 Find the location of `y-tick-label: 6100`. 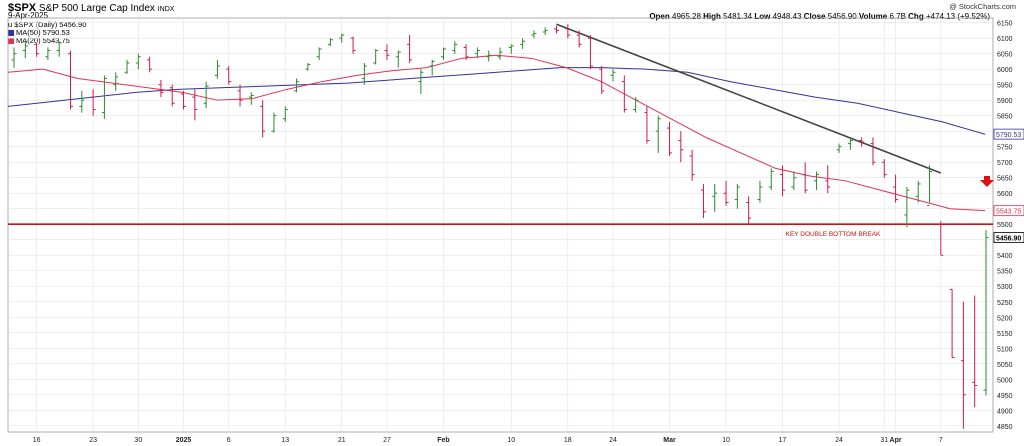

y-tick-label: 6100 is located at coordinates (1005, 39).